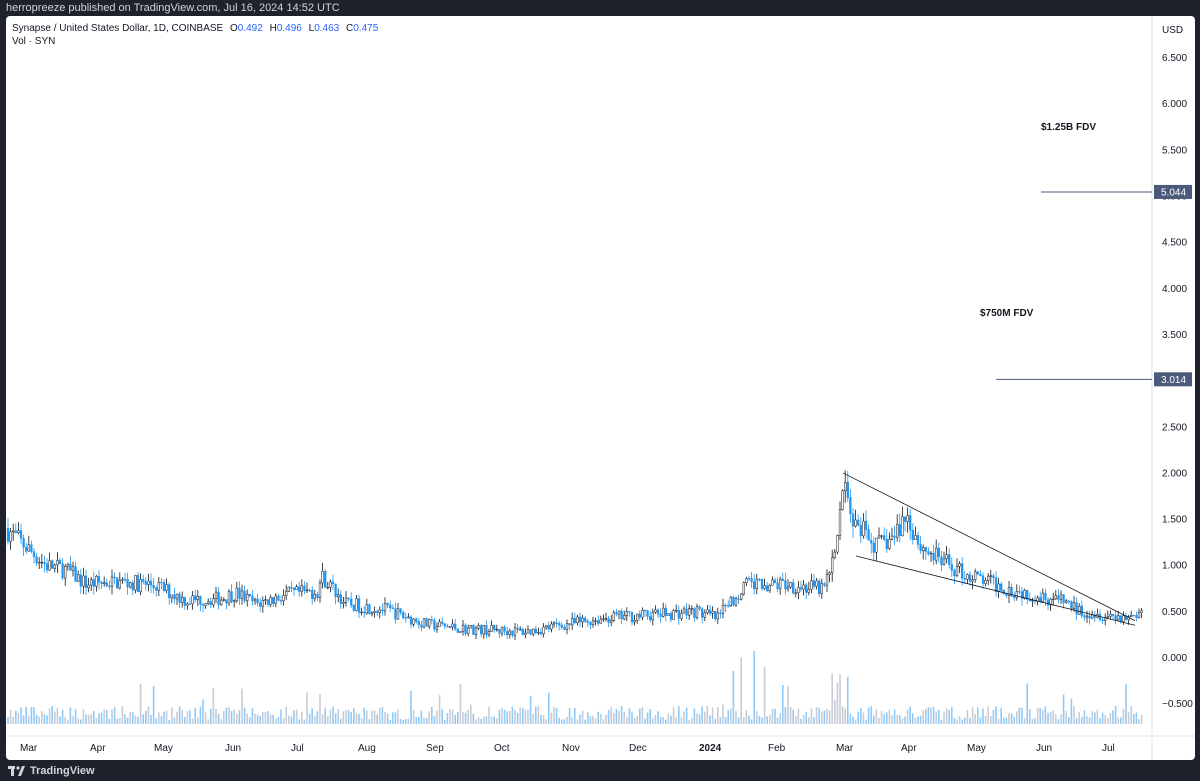 The image size is (1200, 781). What do you see at coordinates (1174, 243) in the screenshot?
I see `price-tick-label: 4.500` at bounding box center [1174, 243].